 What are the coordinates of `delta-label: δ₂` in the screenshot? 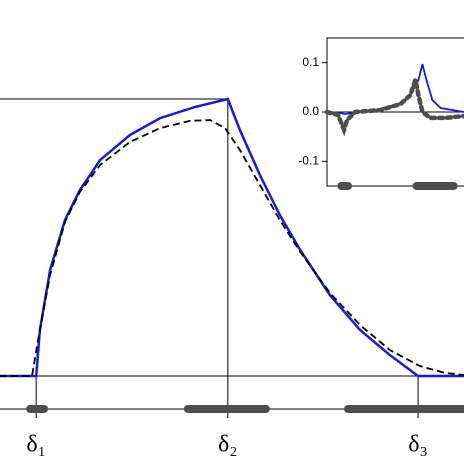 It's located at (228, 445).